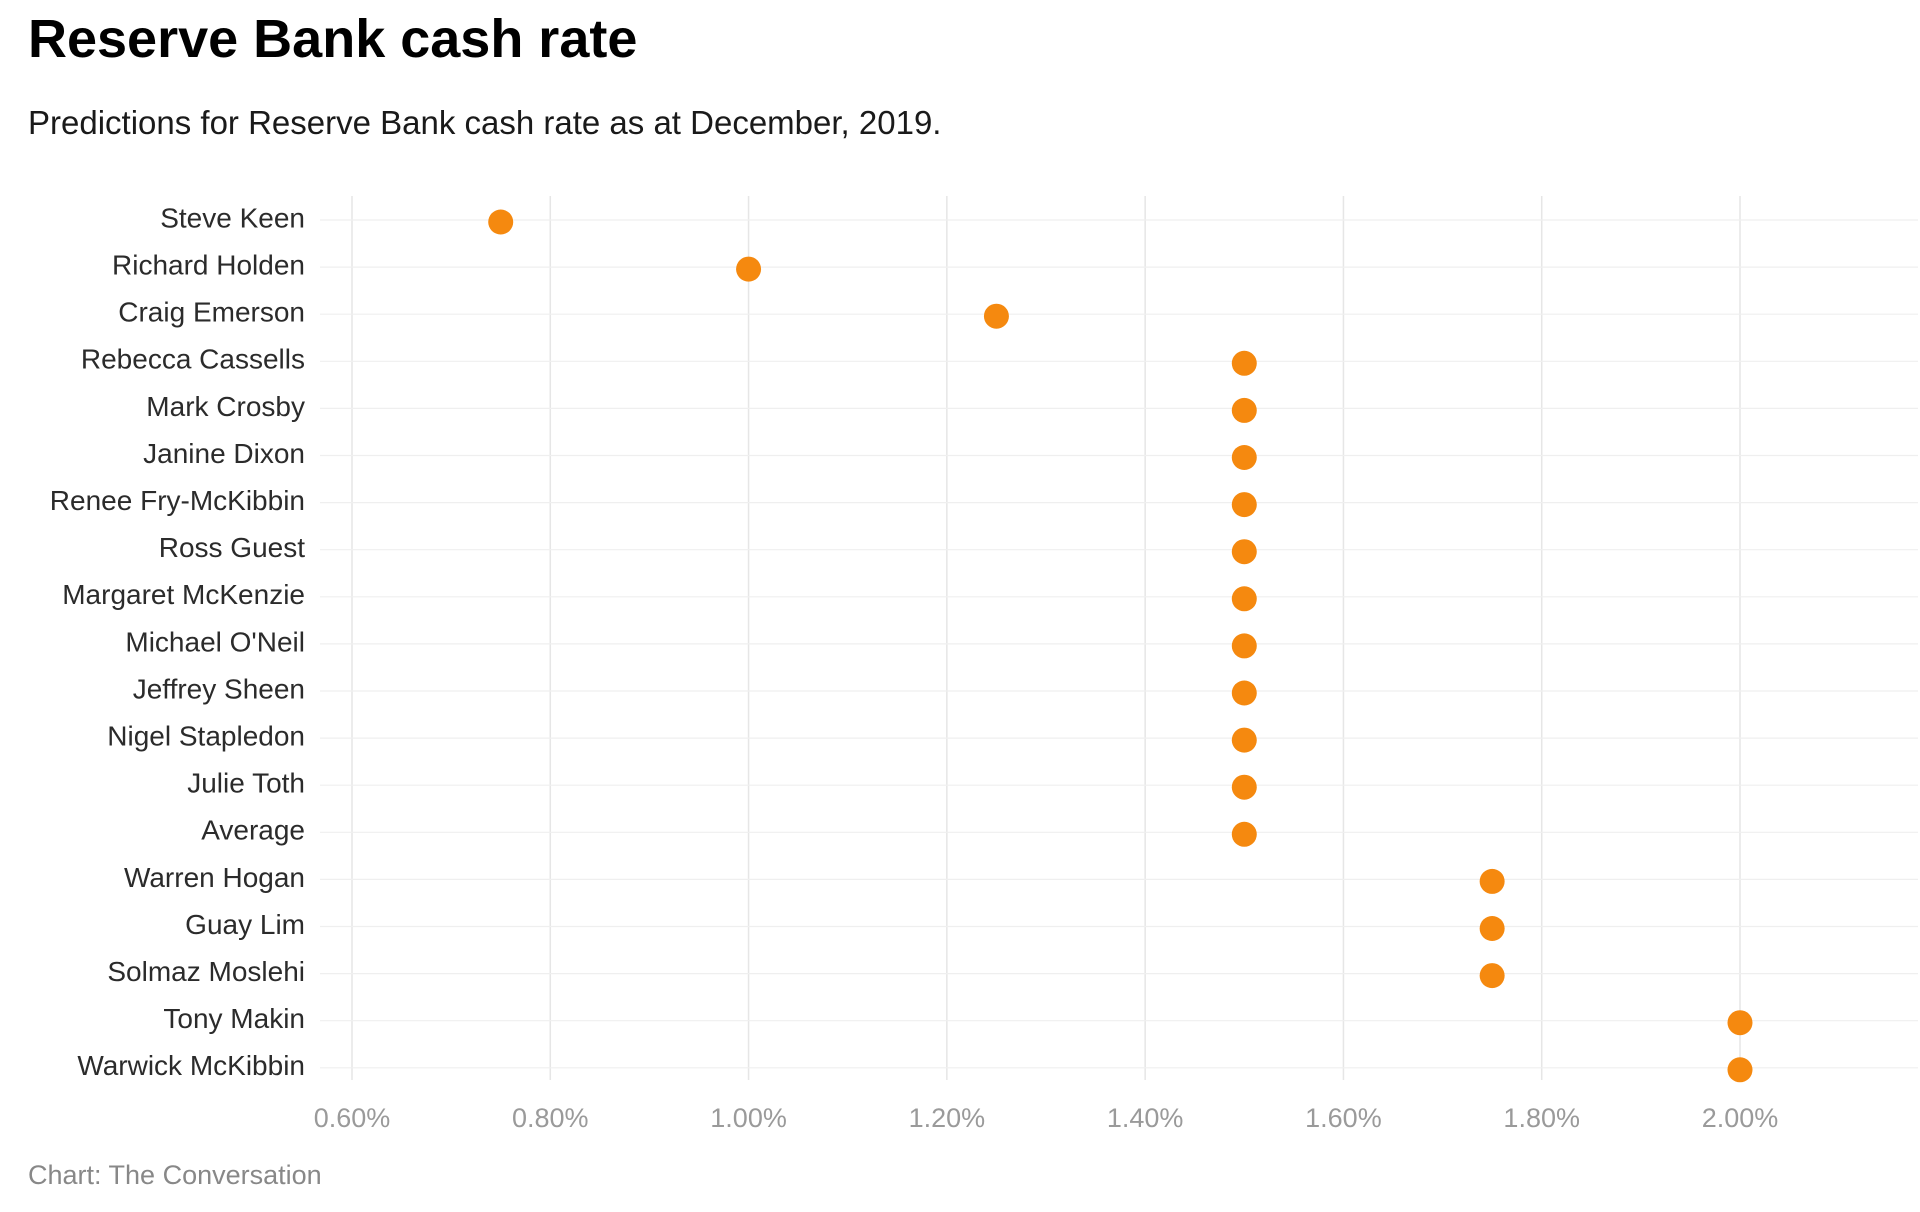 Image resolution: width=1920 pixels, height=1212 pixels. What do you see at coordinates (245, 924) in the screenshot?
I see `row-label: Guay Lim` at bounding box center [245, 924].